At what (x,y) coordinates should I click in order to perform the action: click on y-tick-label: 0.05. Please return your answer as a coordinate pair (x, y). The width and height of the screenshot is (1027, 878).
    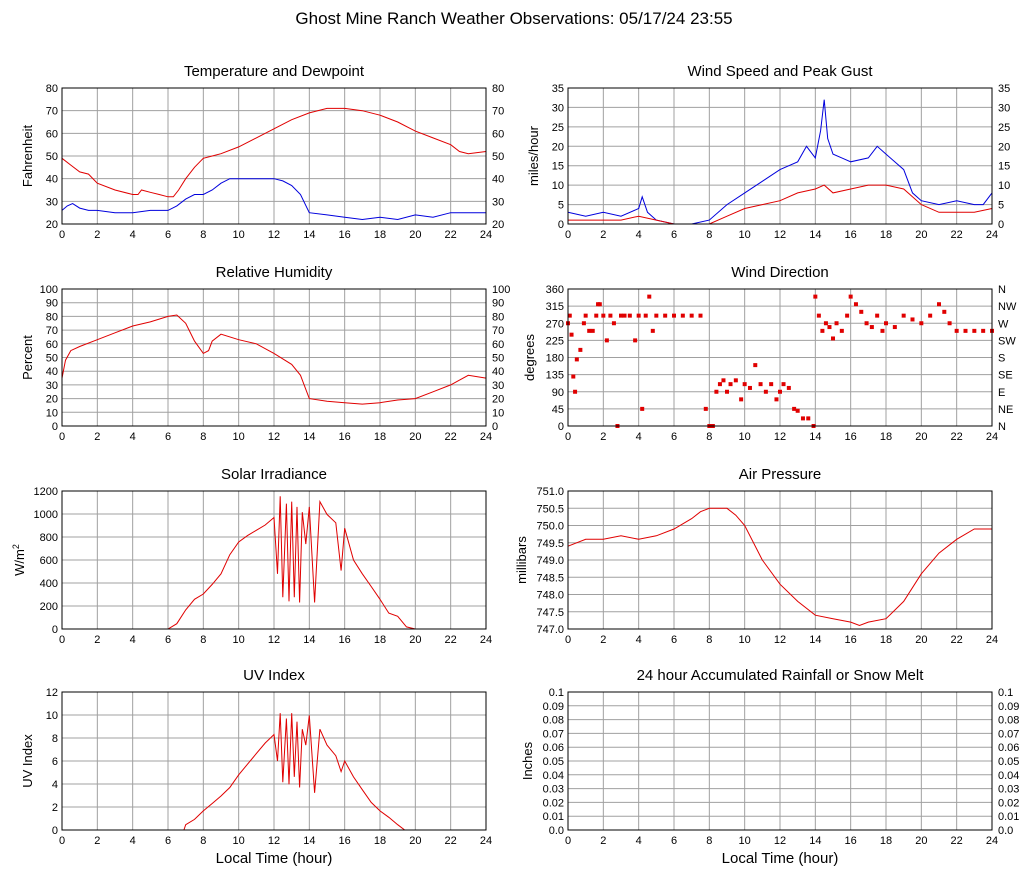
    Looking at the image, I should click on (553, 762).